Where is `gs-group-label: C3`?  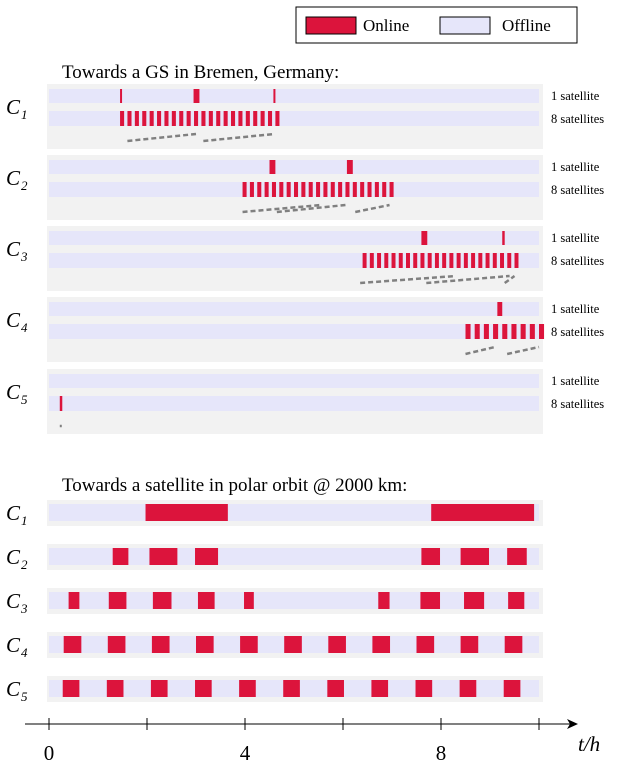 gs-group-label: C3 is located at coordinates (17, 250).